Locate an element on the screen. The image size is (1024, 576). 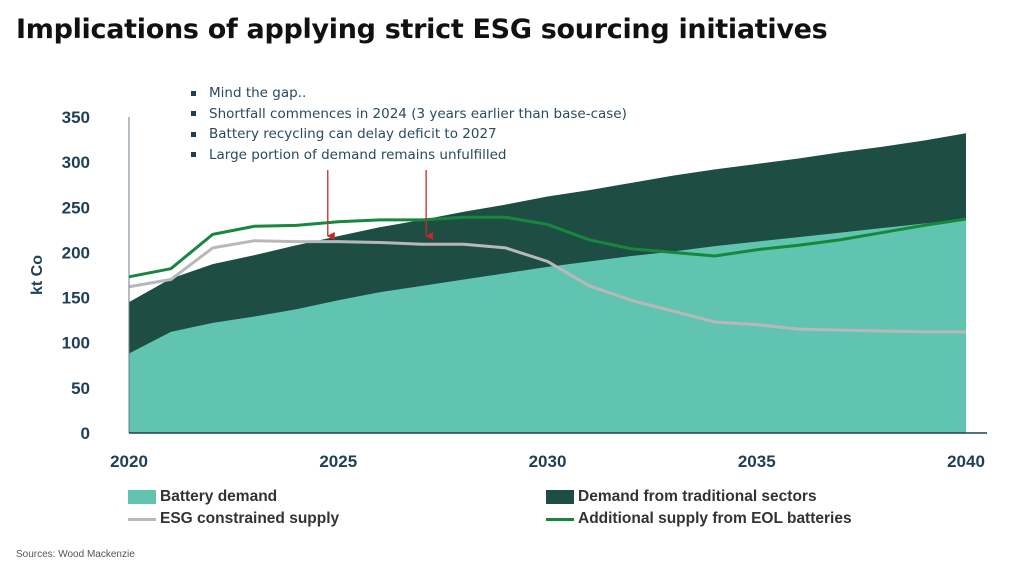
y-tick-label: 300 is located at coordinates (76, 162).